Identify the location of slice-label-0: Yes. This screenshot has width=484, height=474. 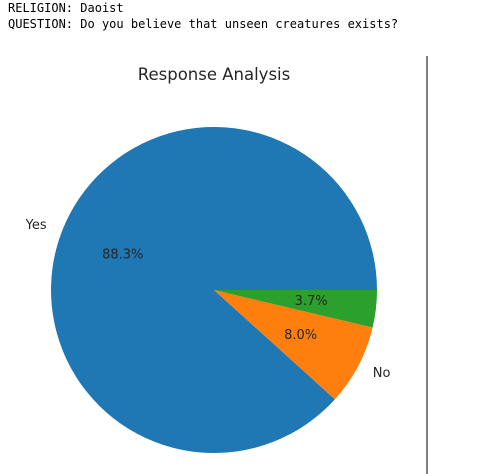
(36, 225).